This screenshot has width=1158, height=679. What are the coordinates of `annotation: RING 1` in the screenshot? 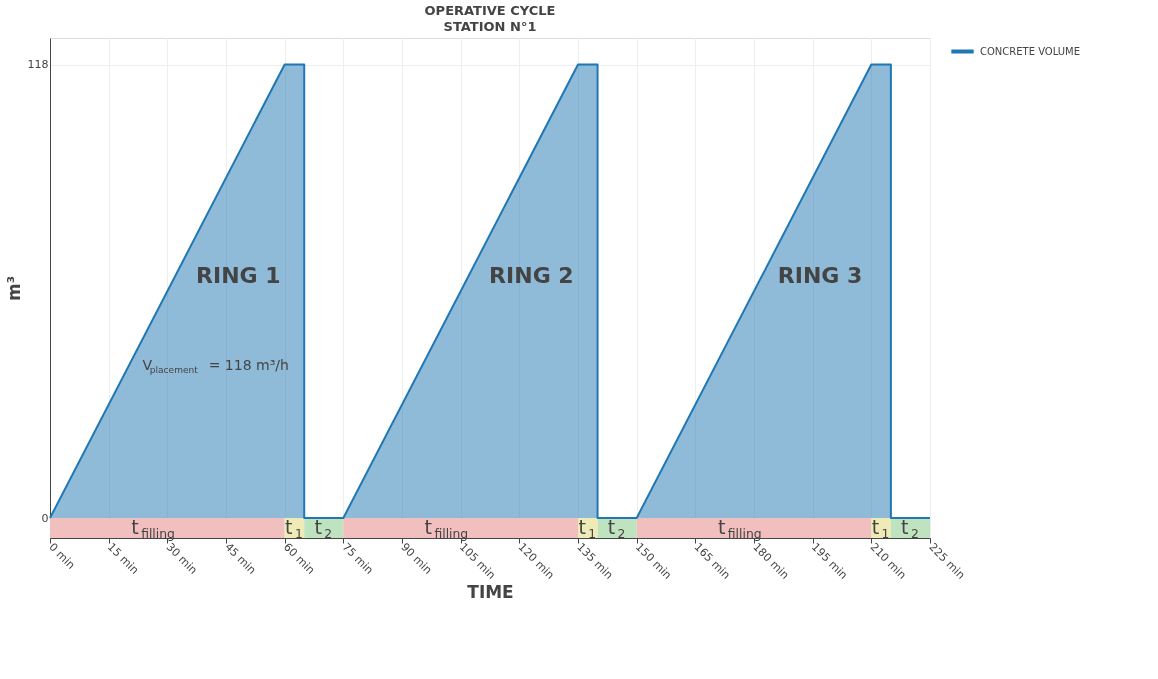 It's located at (238, 275).